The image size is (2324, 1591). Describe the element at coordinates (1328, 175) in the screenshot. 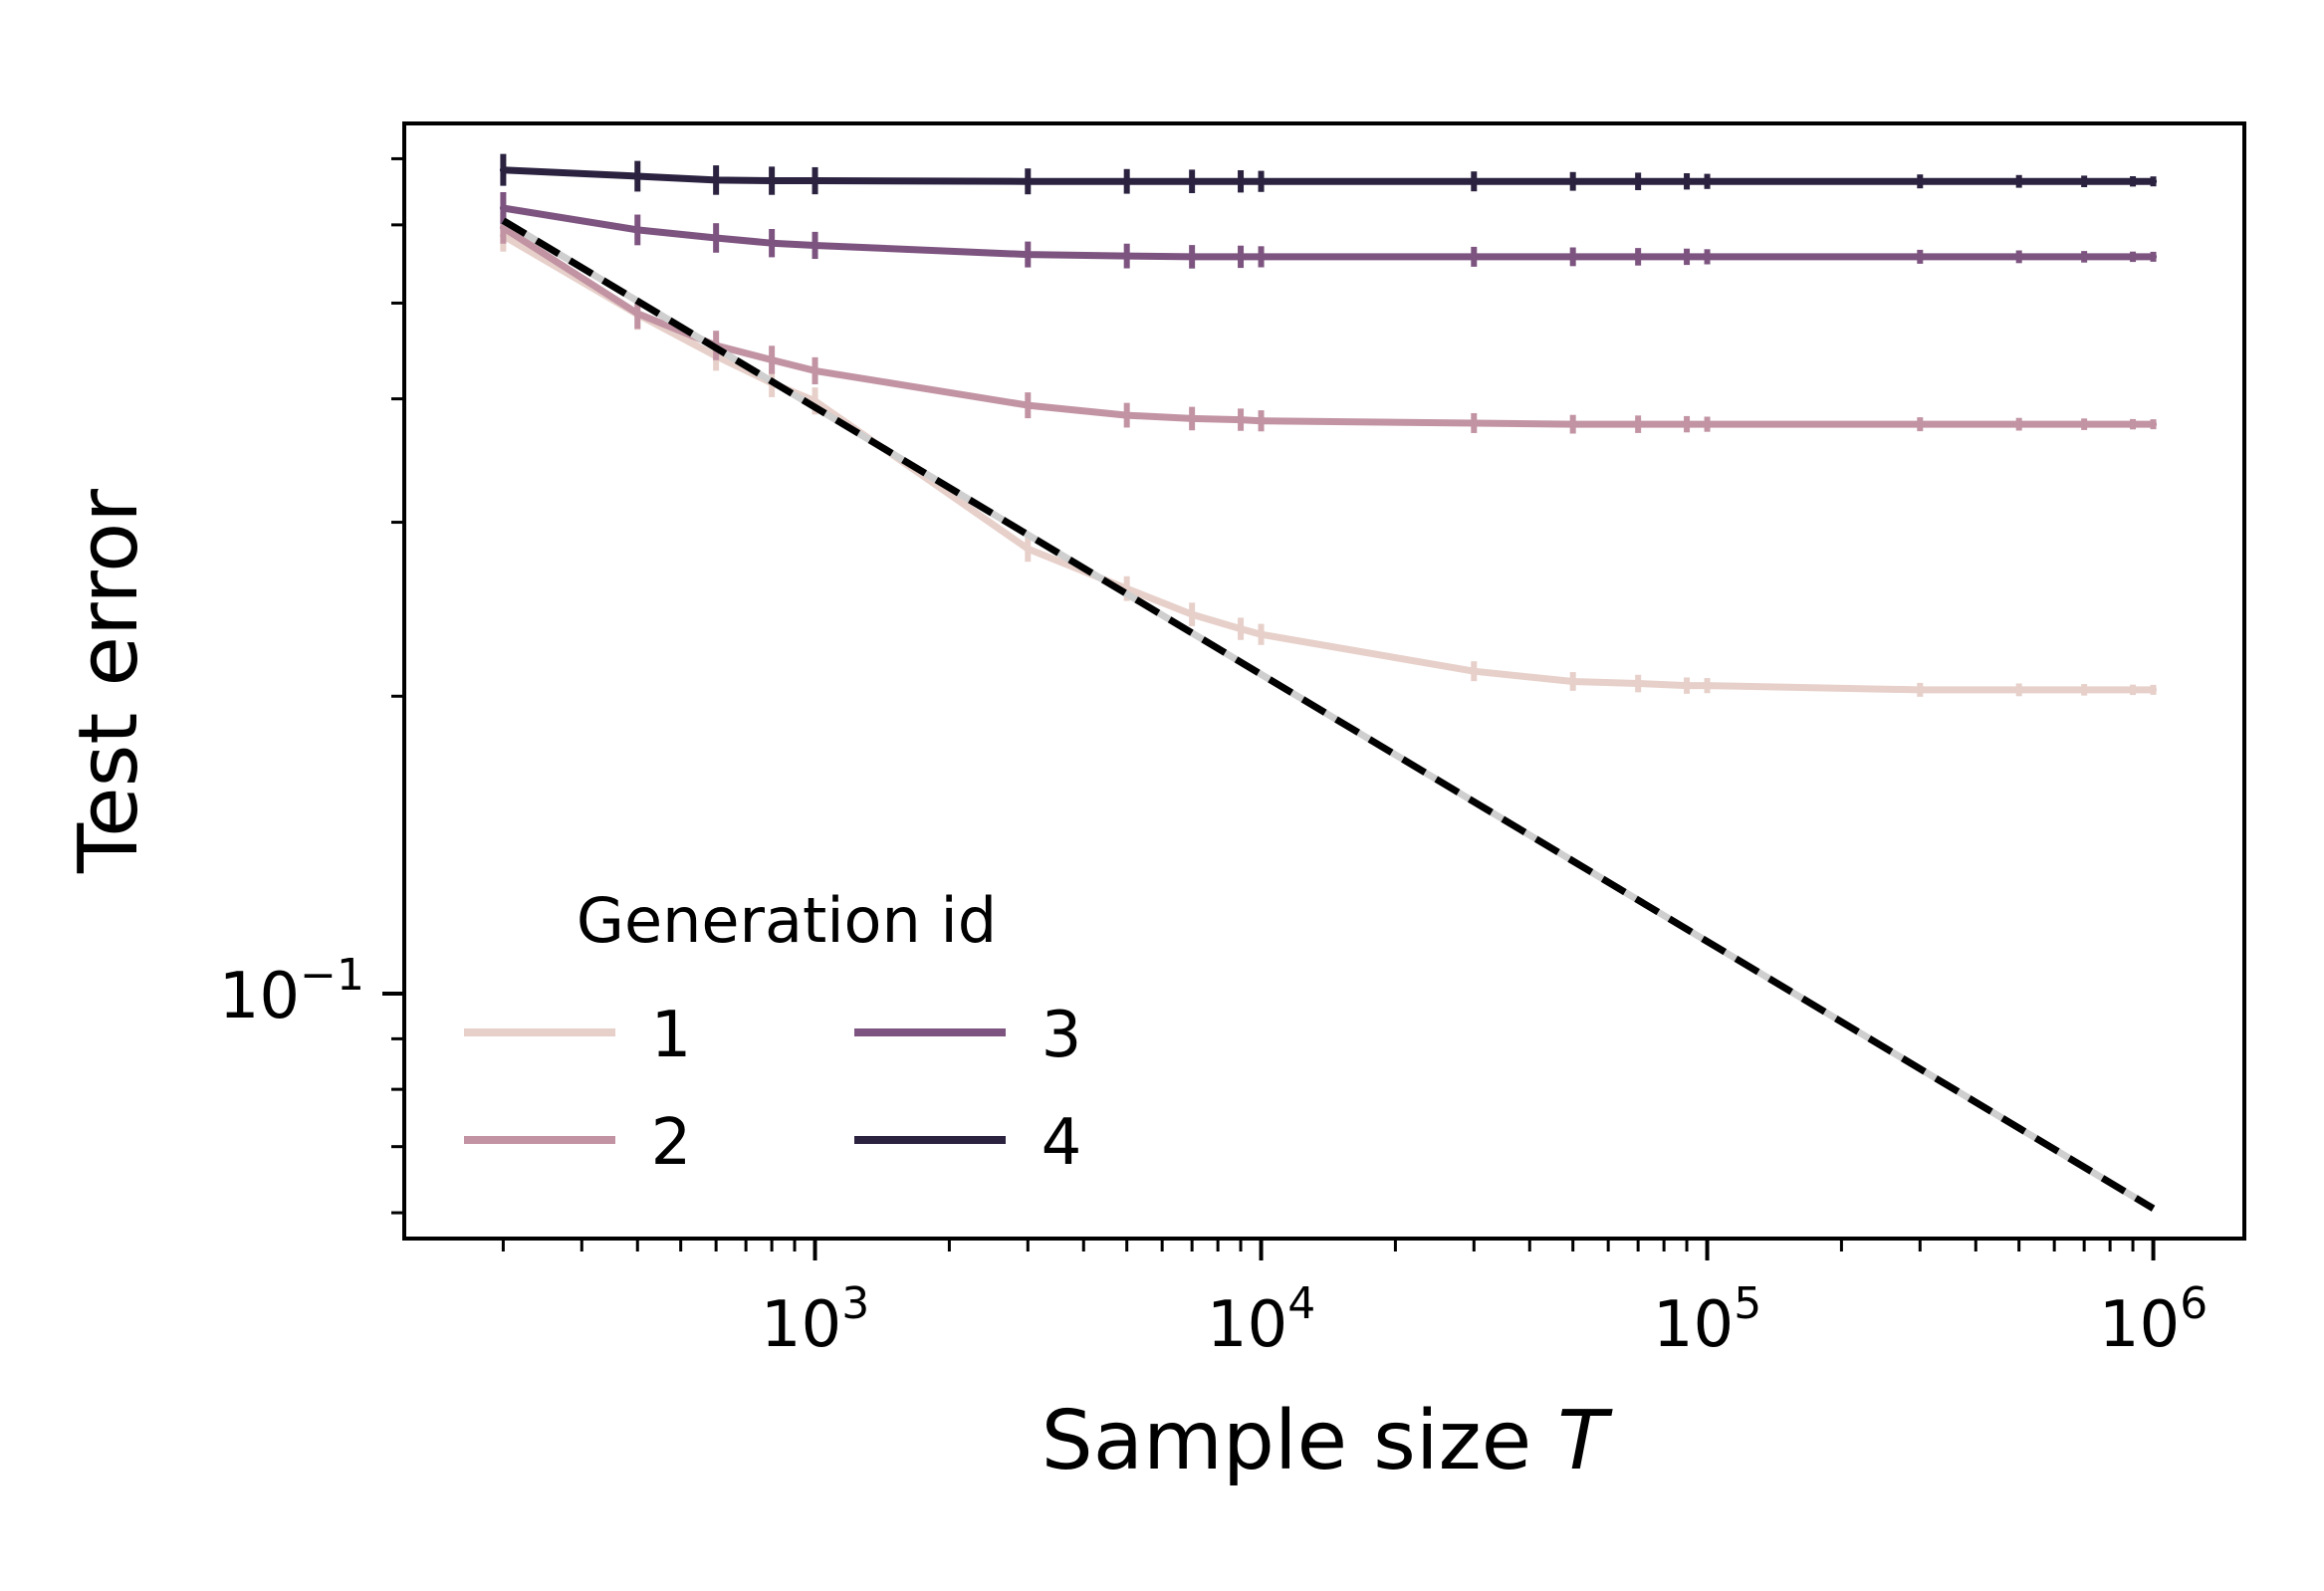

I see `series-4-line` at that location.